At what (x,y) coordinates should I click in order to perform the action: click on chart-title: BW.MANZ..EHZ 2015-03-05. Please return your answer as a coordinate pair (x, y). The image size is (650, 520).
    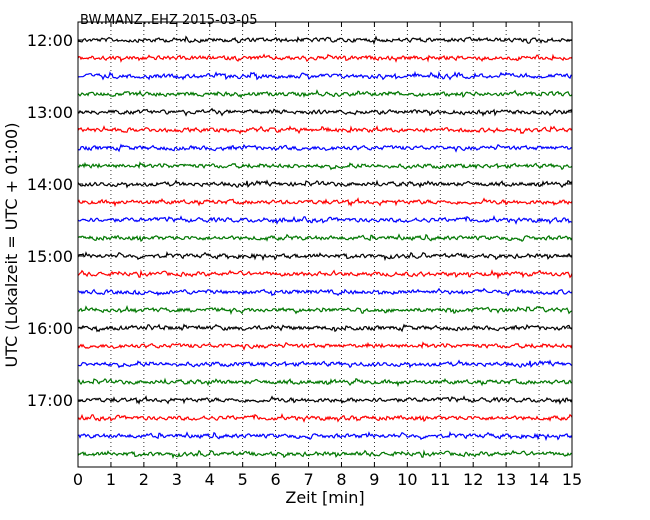
    Looking at the image, I should click on (169, 20).